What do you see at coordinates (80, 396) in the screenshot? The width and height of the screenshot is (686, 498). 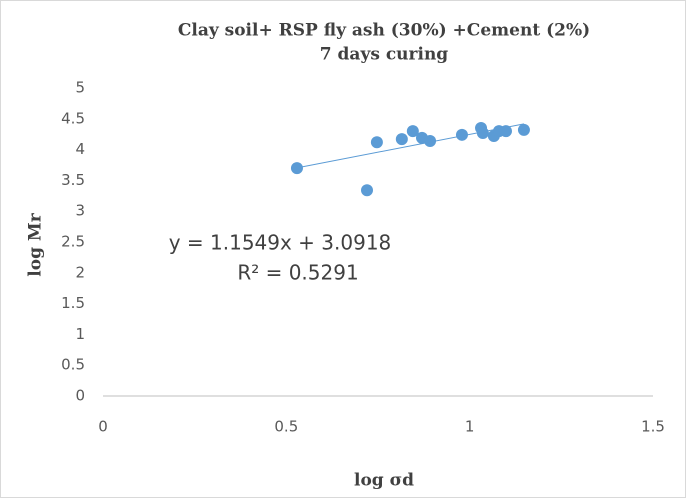 I see `y-tick-label: 0` at bounding box center [80, 396].